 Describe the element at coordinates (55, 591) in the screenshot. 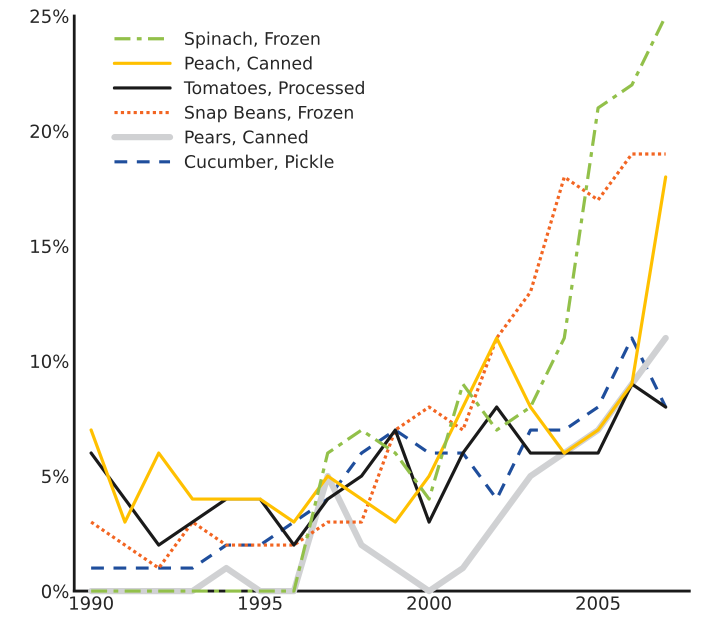

I see `y-tick-label: 0%` at that location.